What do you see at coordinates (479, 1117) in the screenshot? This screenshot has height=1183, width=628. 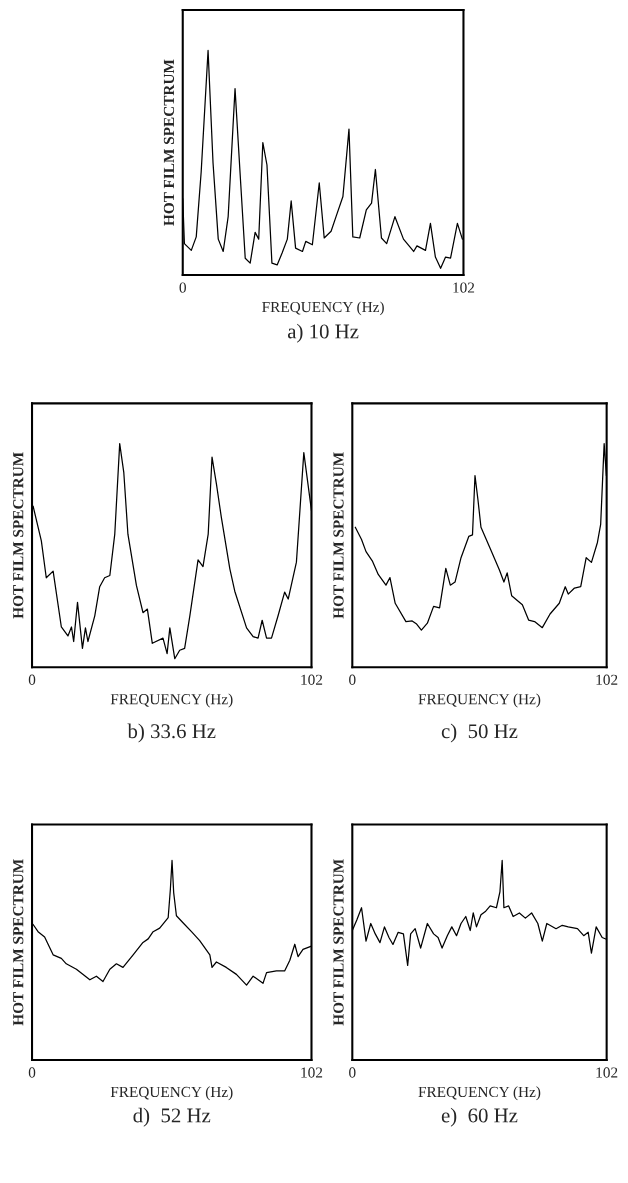 I see `text: e) 60 Hz` at bounding box center [479, 1117].